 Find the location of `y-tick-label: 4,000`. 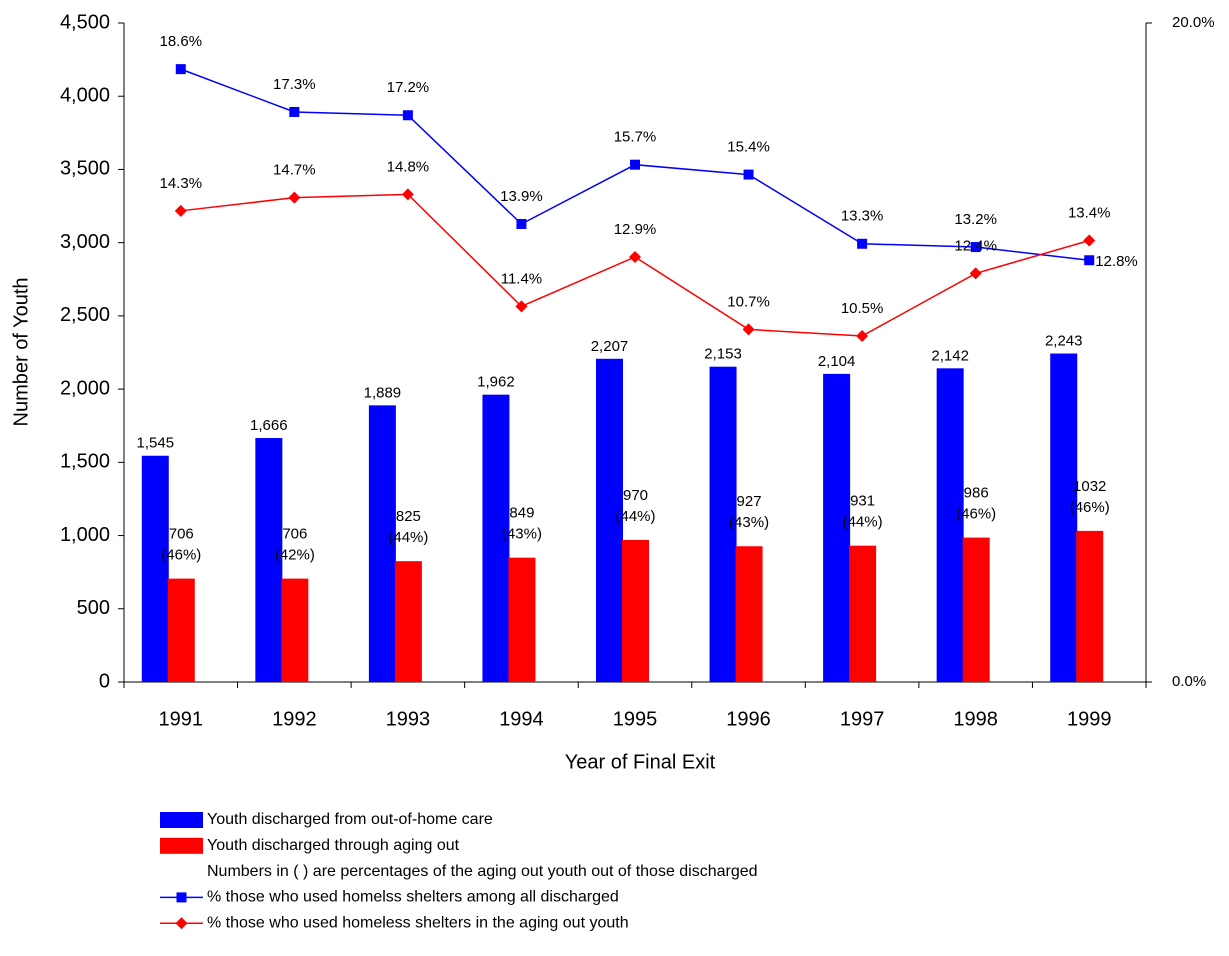

y-tick-label: 4,000 is located at coordinates (85, 96).